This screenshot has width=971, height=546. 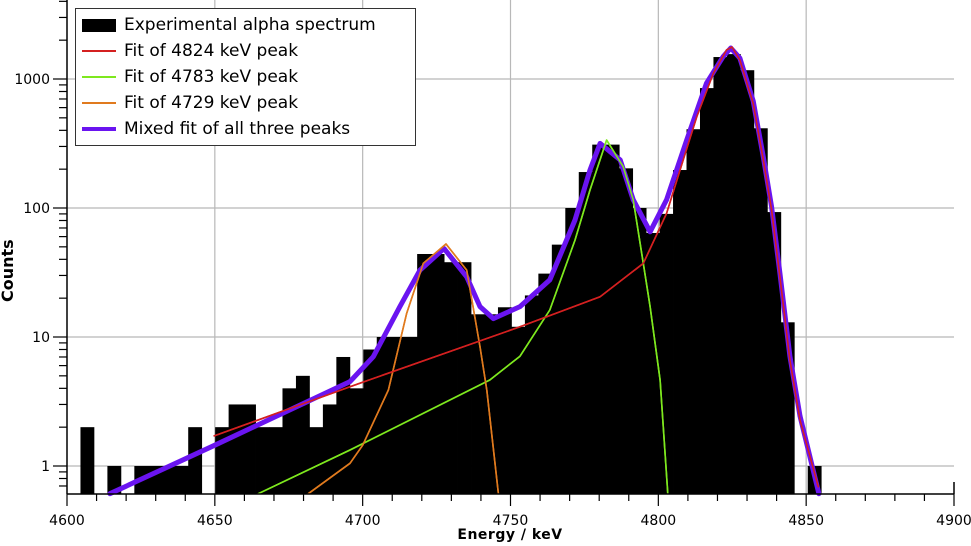 What do you see at coordinates (99, 103) in the screenshot?
I see `legend-swatch-orange-line` at bounding box center [99, 103].